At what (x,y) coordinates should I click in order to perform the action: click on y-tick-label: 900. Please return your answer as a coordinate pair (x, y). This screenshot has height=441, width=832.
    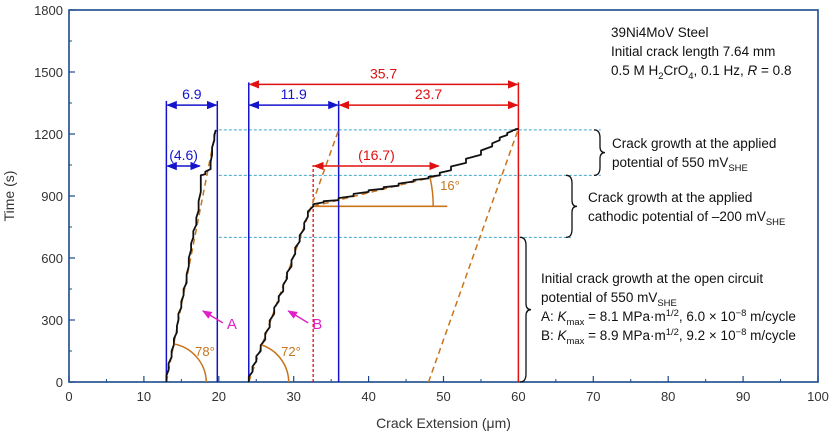
    Looking at the image, I should click on (52, 196).